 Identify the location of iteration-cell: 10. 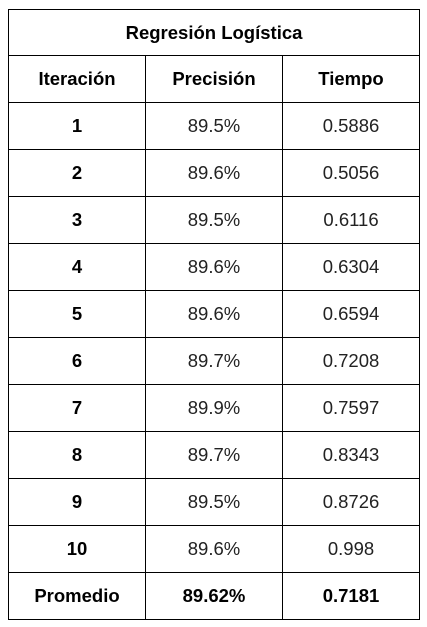
(77, 549).